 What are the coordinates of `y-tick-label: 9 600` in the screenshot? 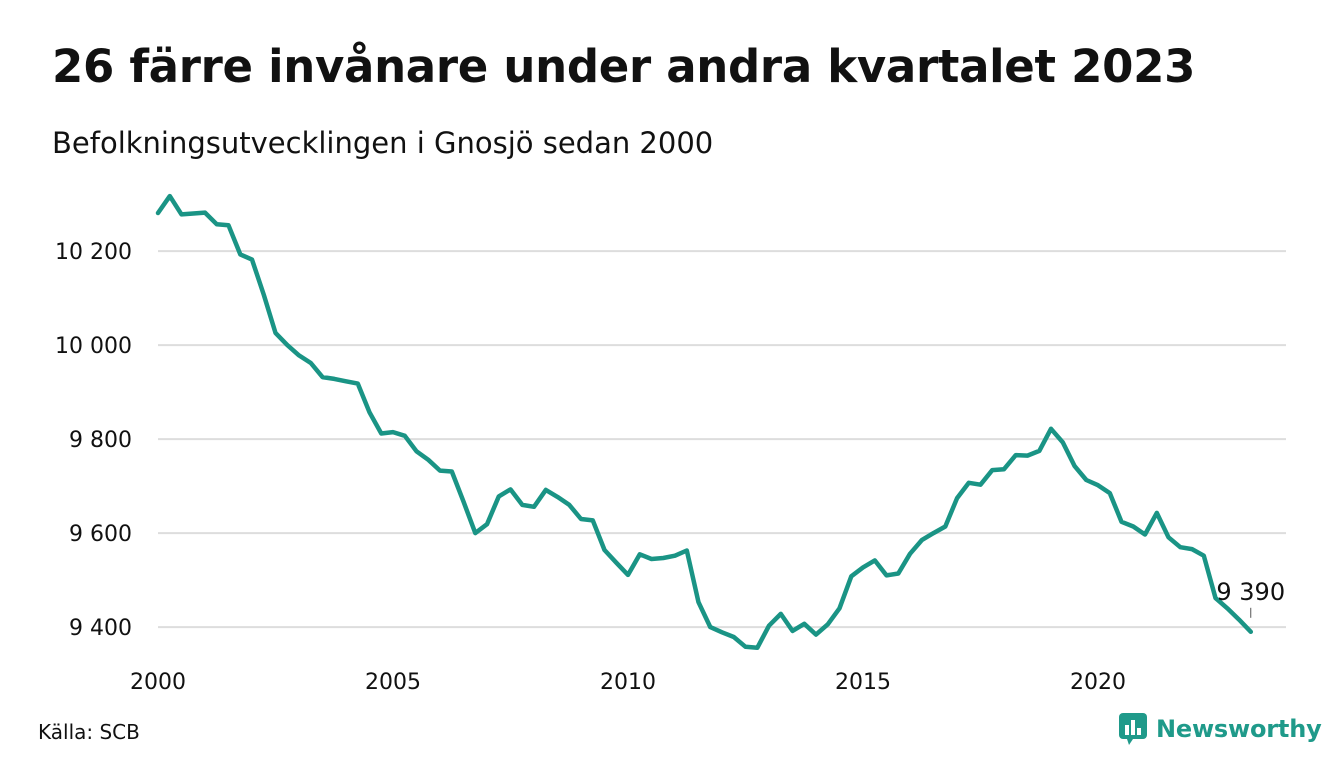 It's located at (100, 534).